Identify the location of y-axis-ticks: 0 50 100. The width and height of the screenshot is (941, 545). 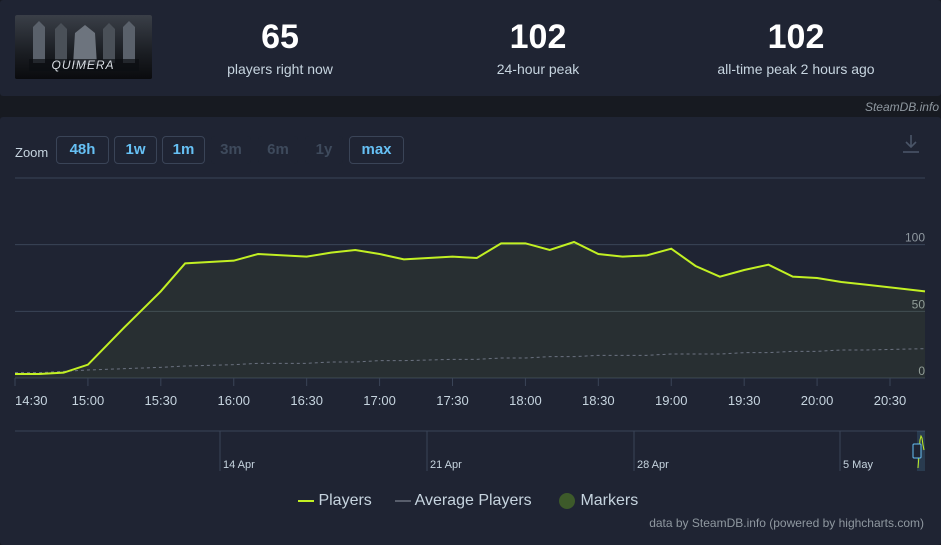
(915, 304).